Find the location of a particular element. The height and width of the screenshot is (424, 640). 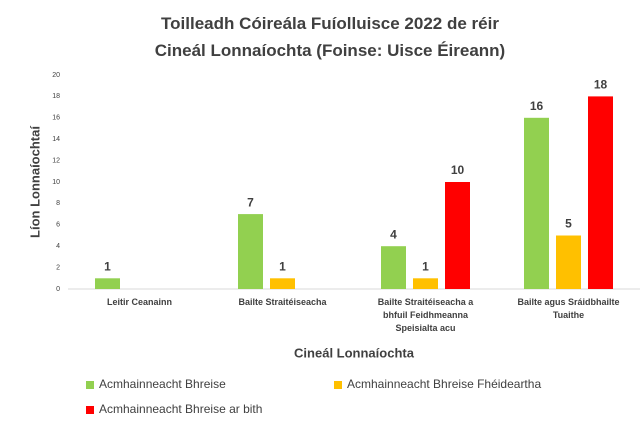

data-label: 18 is located at coordinates (601, 85).